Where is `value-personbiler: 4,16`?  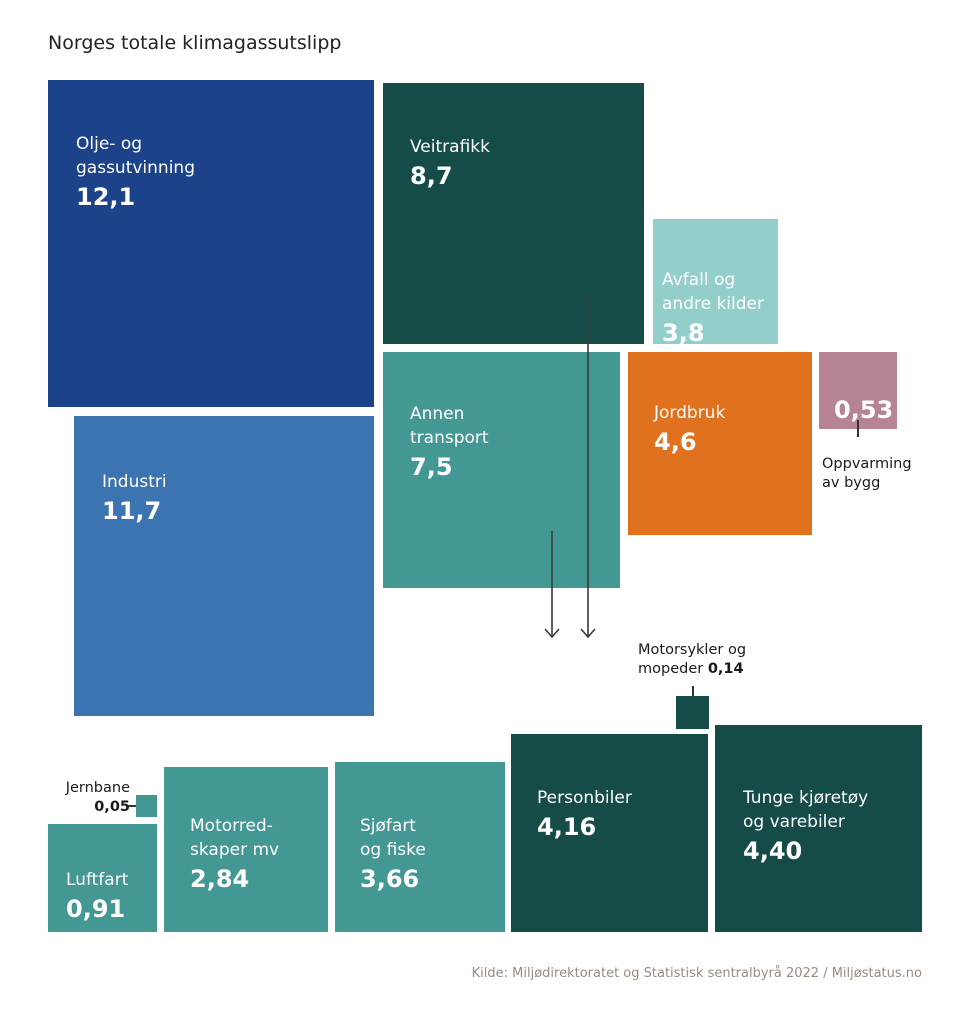 value-personbiler: 4,16 is located at coordinates (567, 827).